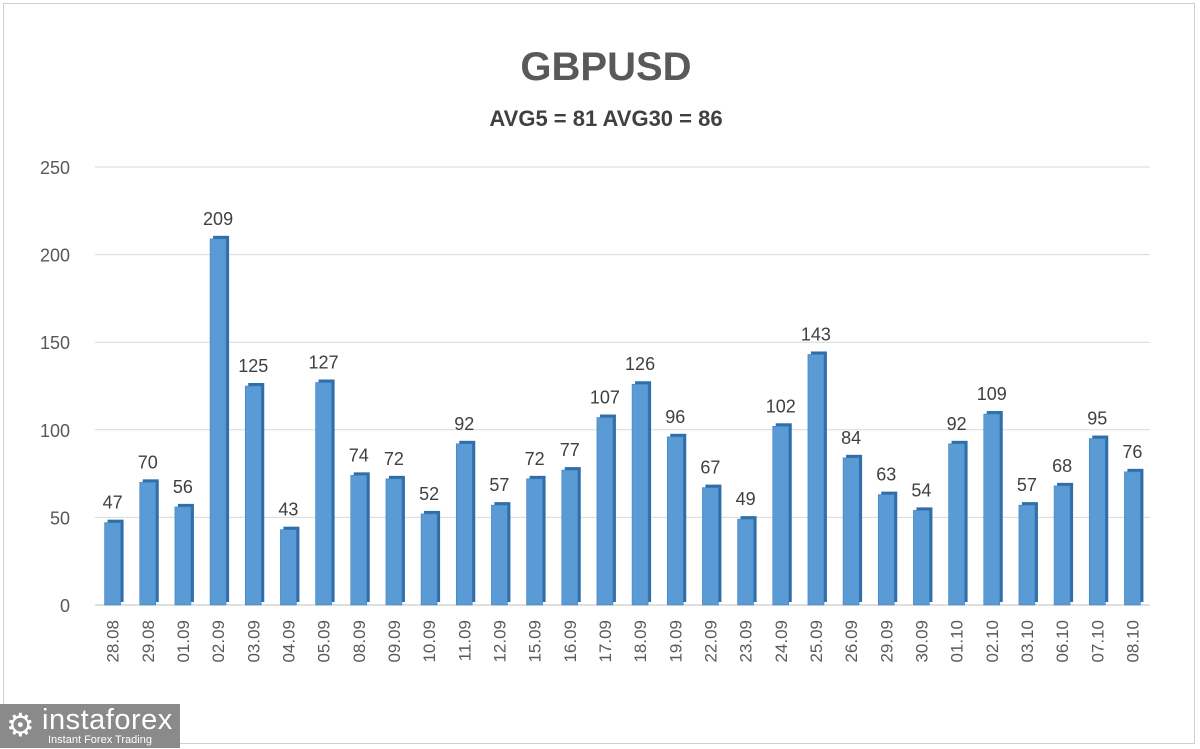  I want to click on x-tick-label: 28.08, so click(113, 641).